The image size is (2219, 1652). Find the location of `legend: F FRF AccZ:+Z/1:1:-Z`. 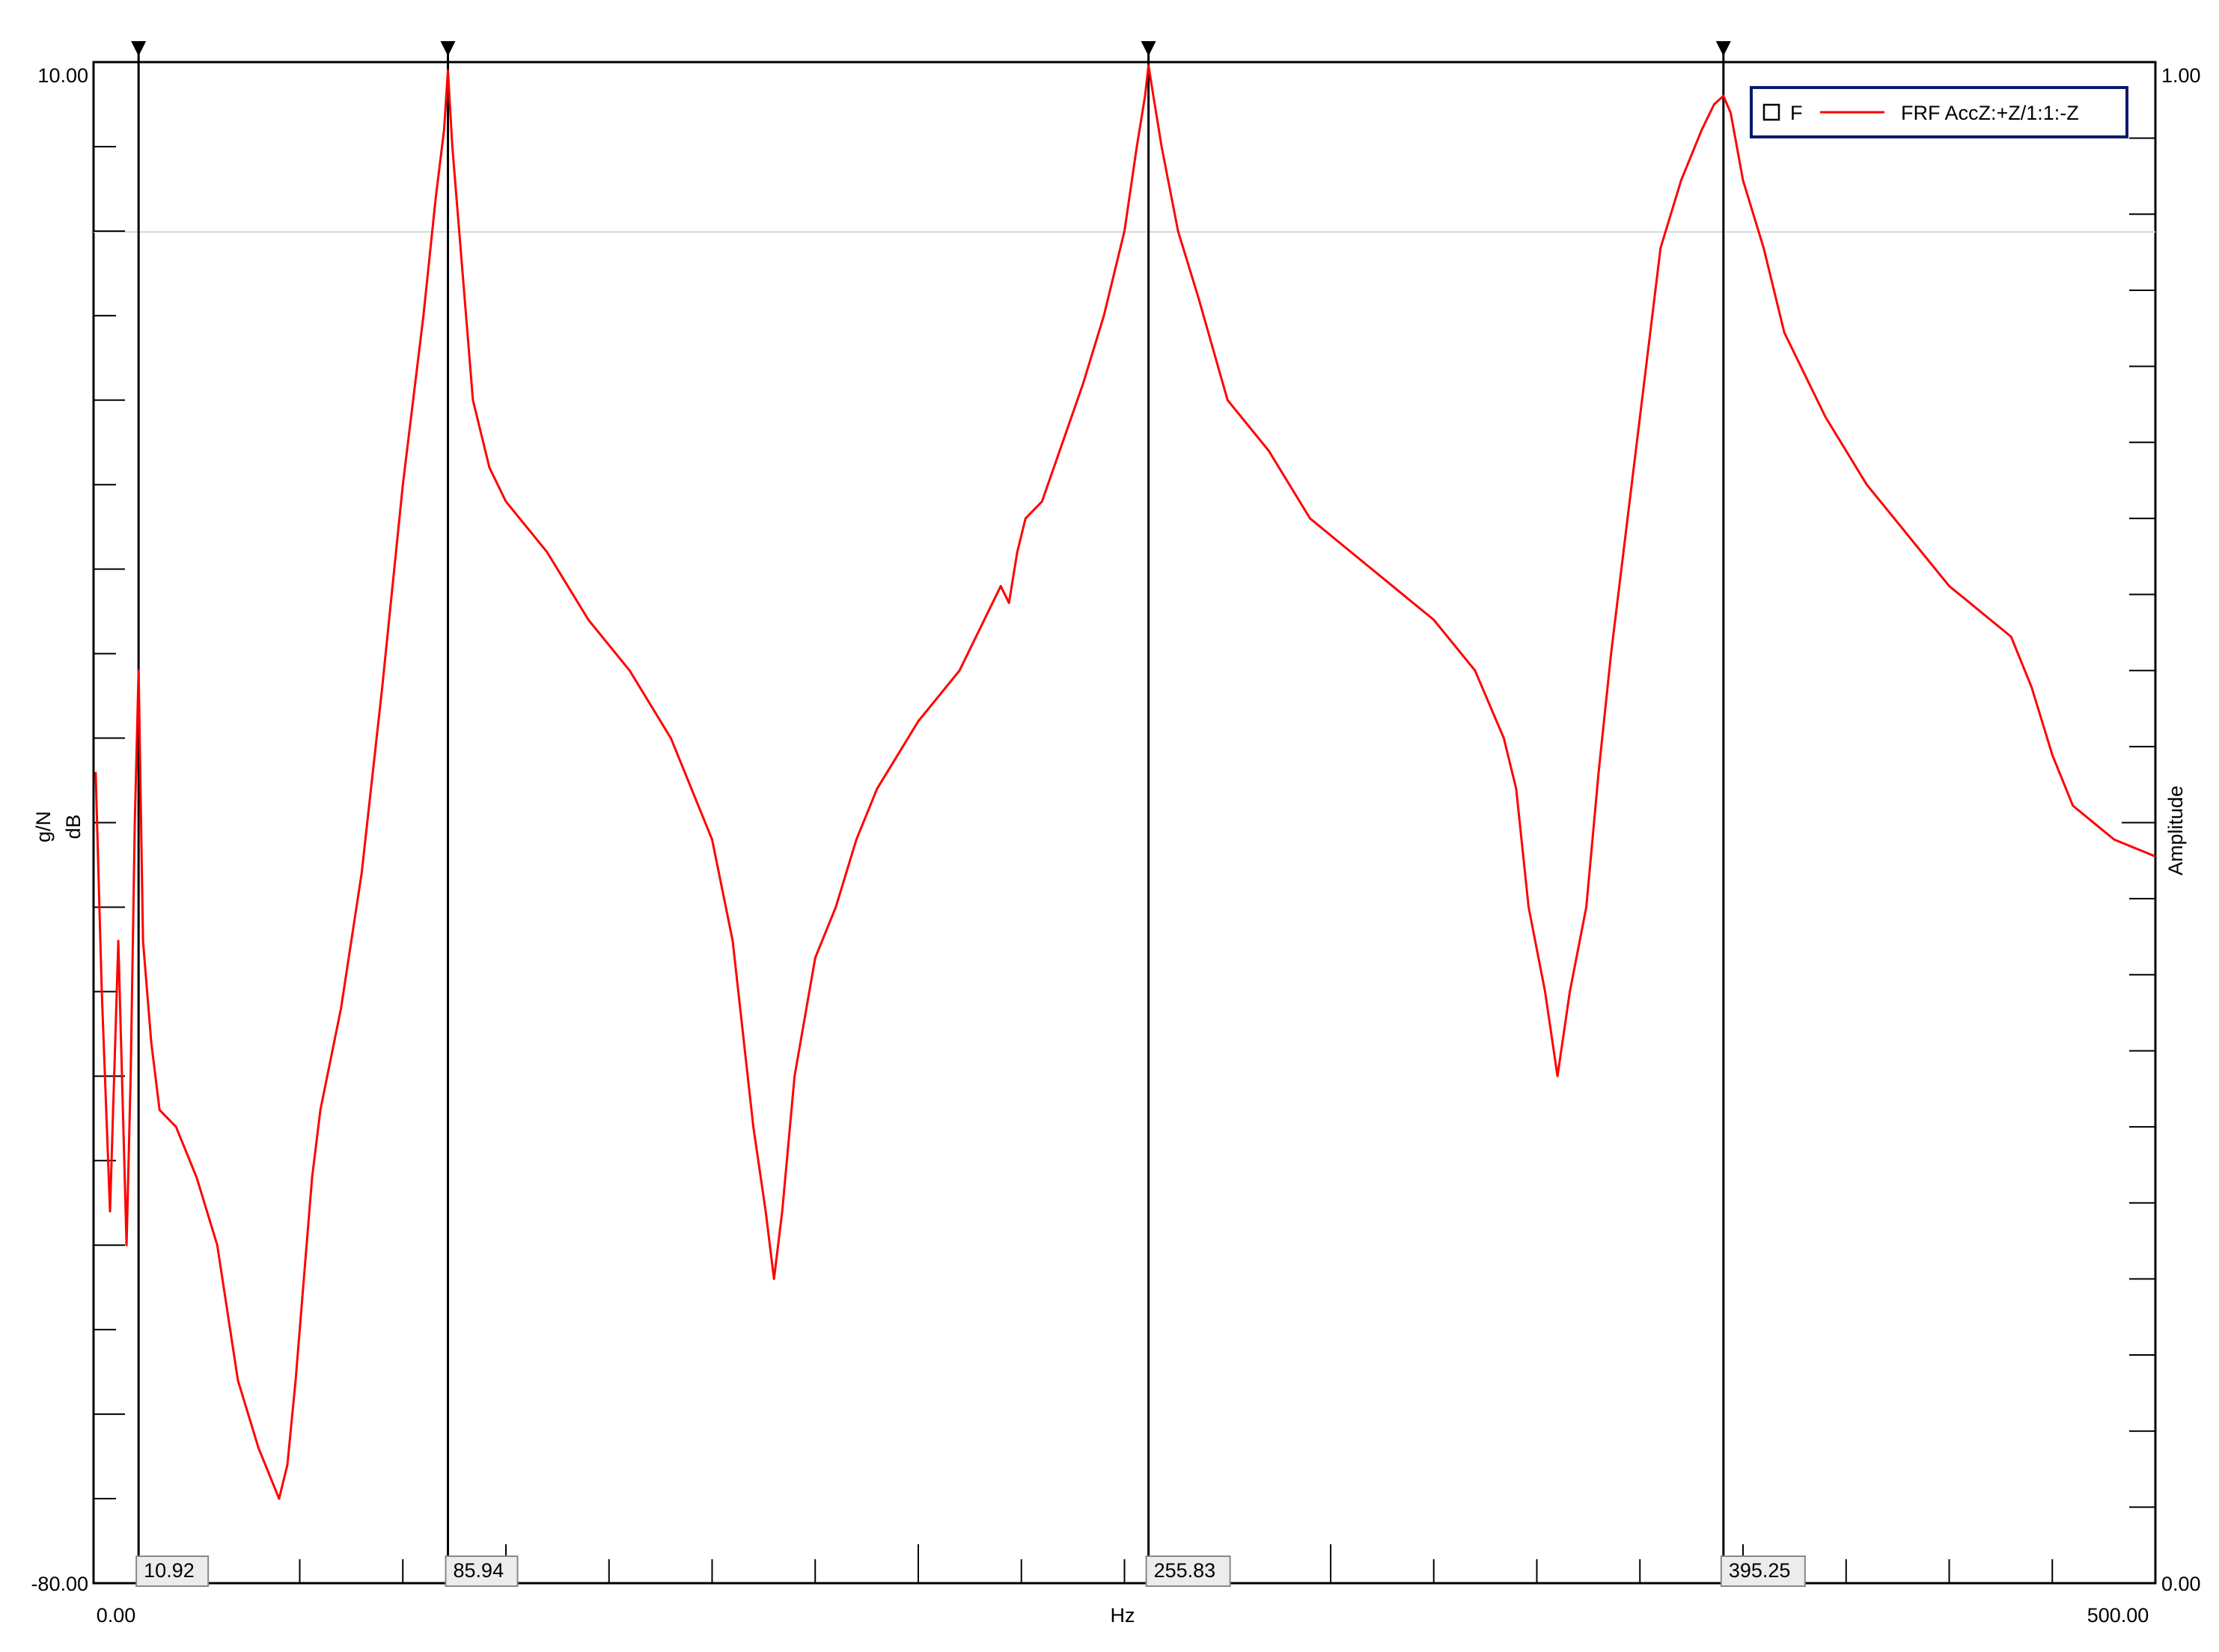

legend: F FRF AccZ:+Z/1:1:-Z is located at coordinates (1939, 112).